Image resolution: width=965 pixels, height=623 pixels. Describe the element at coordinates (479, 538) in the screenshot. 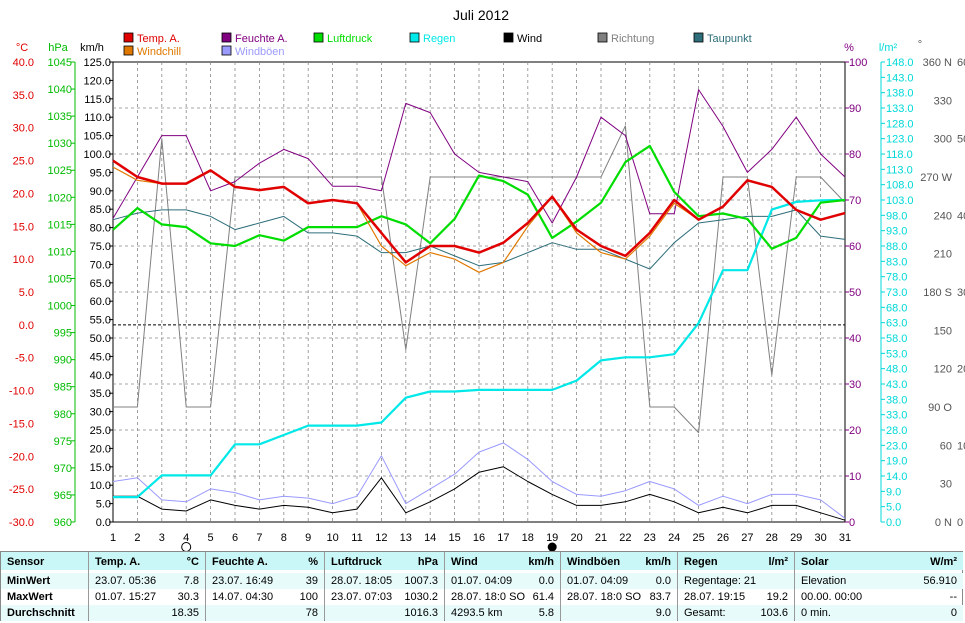

I see `x-tick-label: 16` at that location.